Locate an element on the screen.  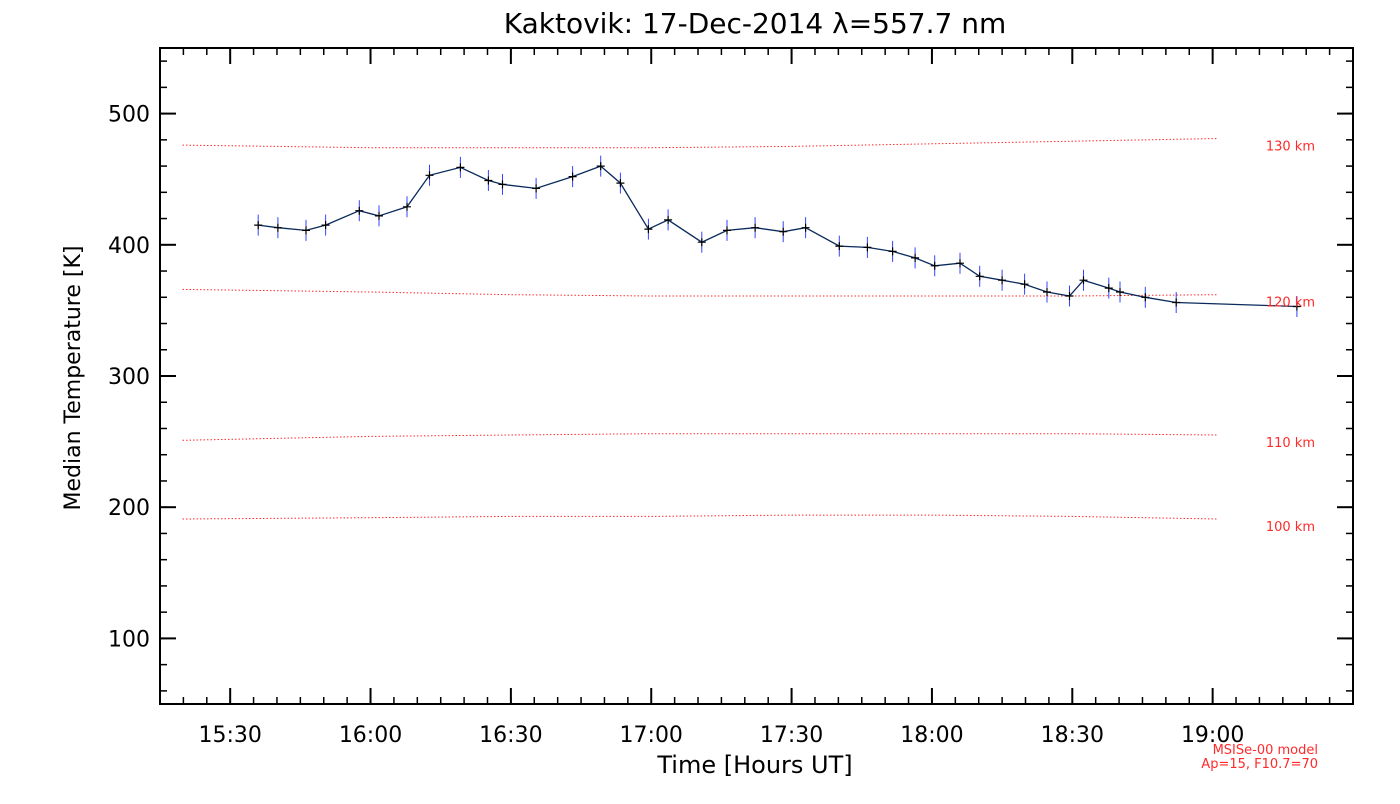
model-line-label: 130 km is located at coordinates (1290, 147).